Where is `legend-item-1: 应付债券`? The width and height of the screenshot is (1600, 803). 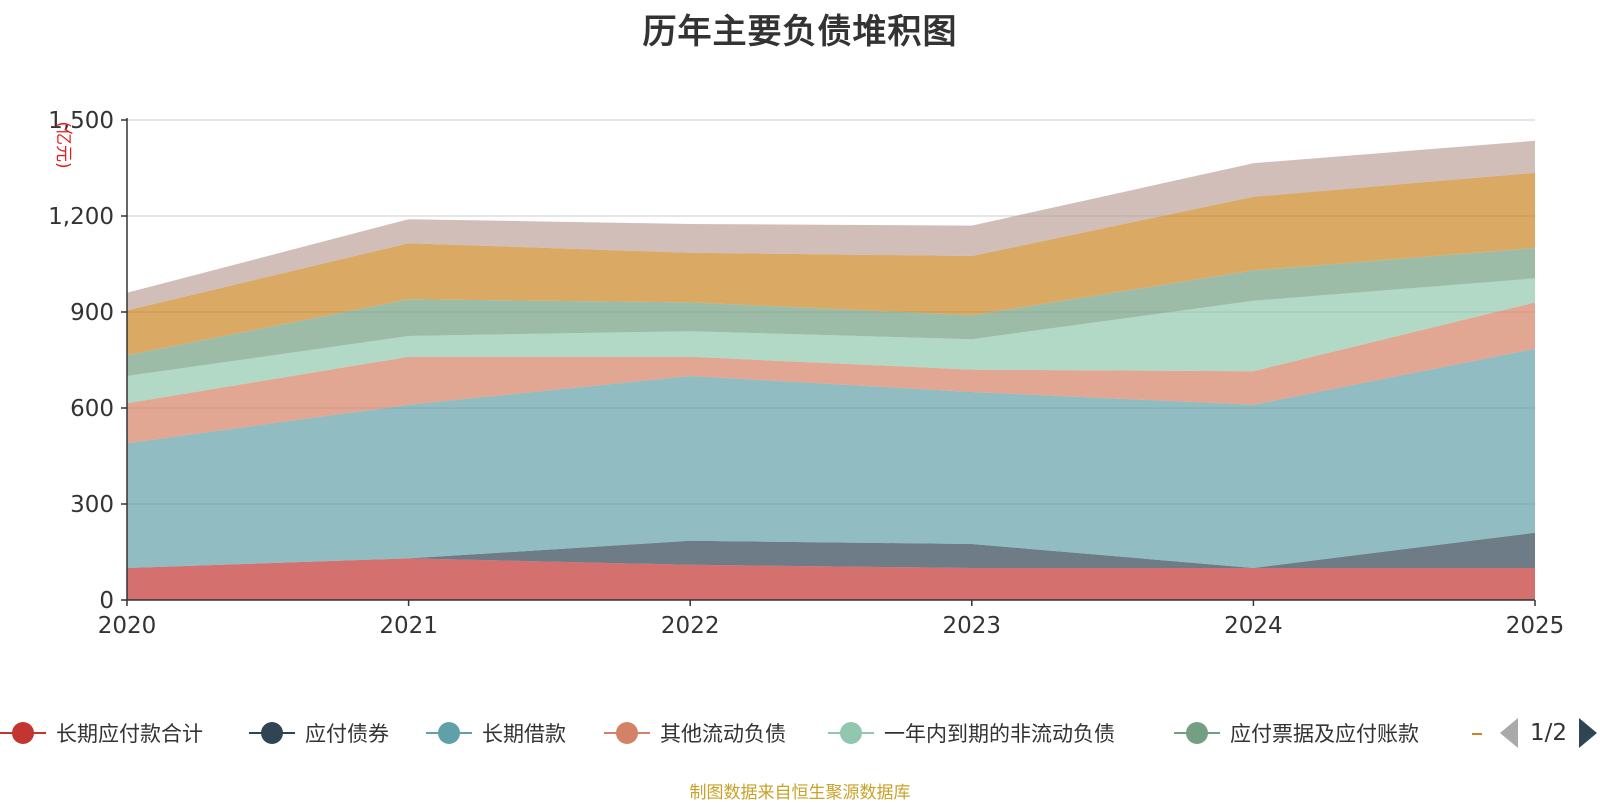
legend-item-1: 应付债券 is located at coordinates (319, 733).